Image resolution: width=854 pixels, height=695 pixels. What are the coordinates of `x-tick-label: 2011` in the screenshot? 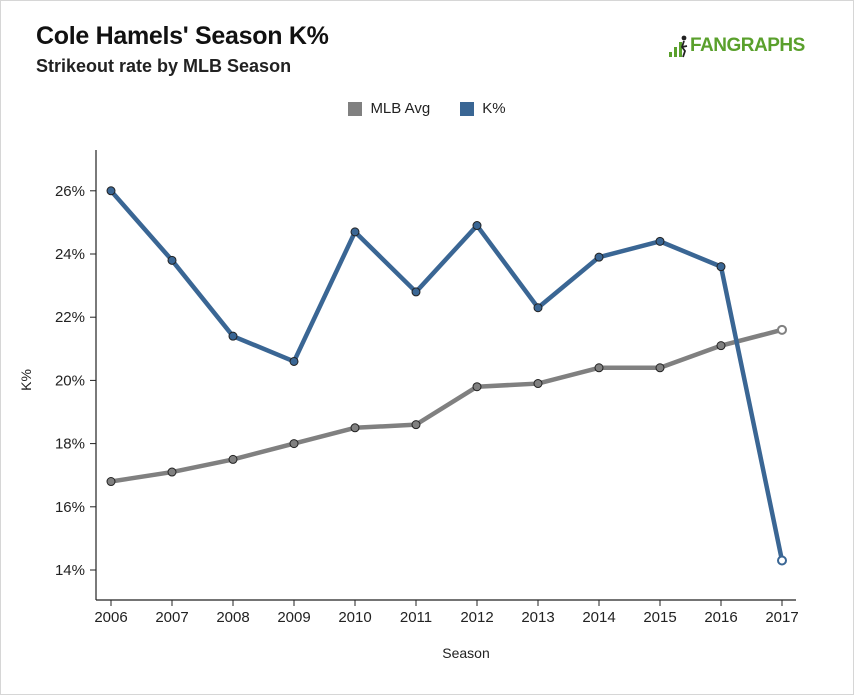 It's located at (416, 617).